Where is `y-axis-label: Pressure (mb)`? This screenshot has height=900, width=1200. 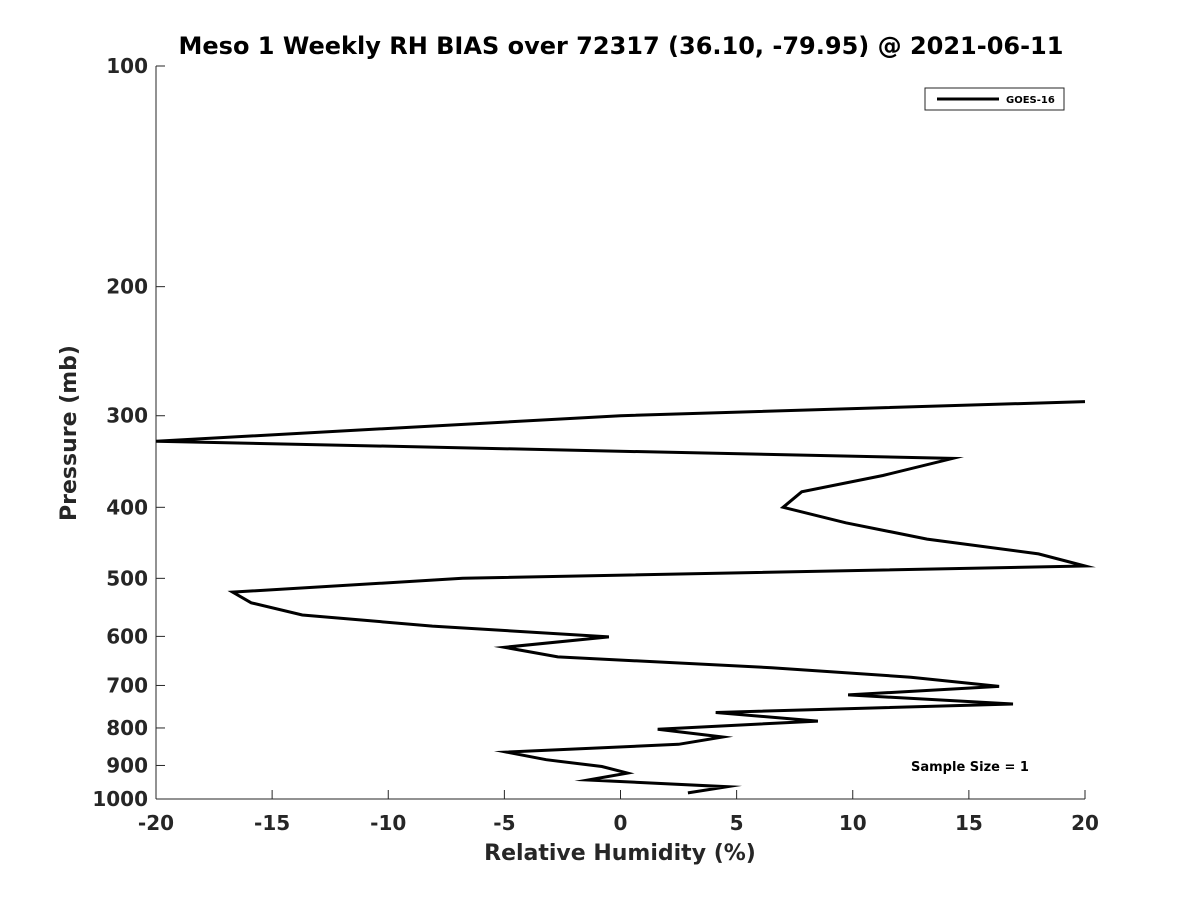 y-axis-label: Pressure (mb) is located at coordinates (69, 433).